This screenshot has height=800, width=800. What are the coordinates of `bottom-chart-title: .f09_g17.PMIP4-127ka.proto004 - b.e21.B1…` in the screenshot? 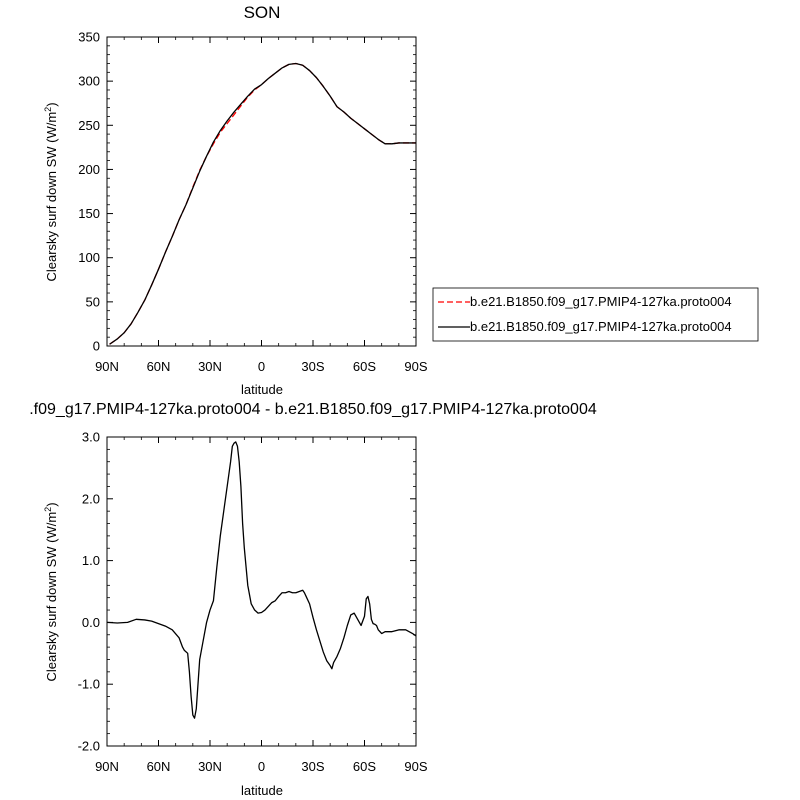 It's located at (313, 409).